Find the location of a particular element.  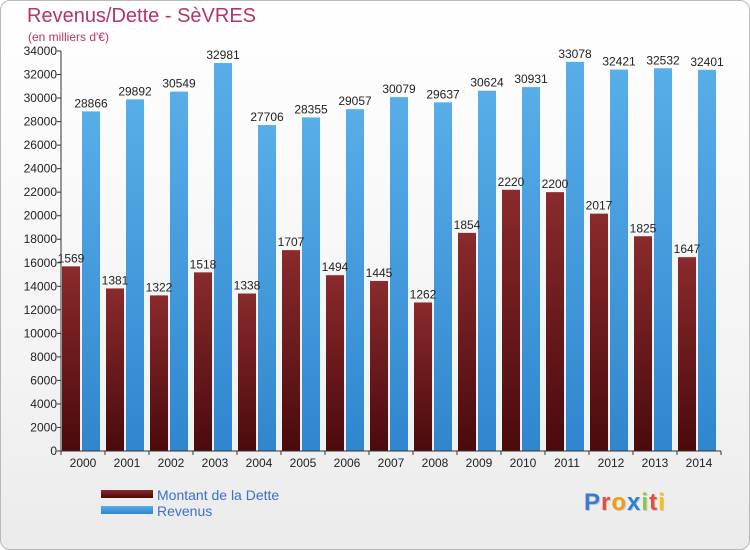

y-tick-label: 28000 is located at coordinates (41, 122).